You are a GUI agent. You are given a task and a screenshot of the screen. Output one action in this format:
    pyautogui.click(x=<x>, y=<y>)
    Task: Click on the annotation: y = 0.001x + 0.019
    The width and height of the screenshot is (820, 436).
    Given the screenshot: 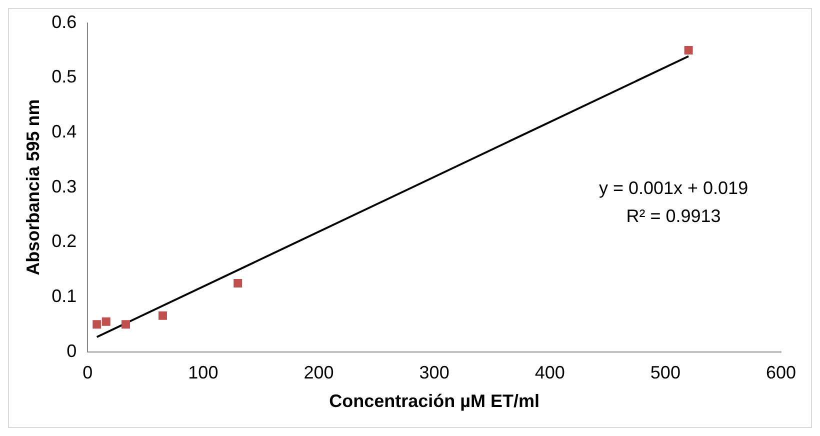 What is the action you would take?
    pyautogui.click(x=673, y=188)
    